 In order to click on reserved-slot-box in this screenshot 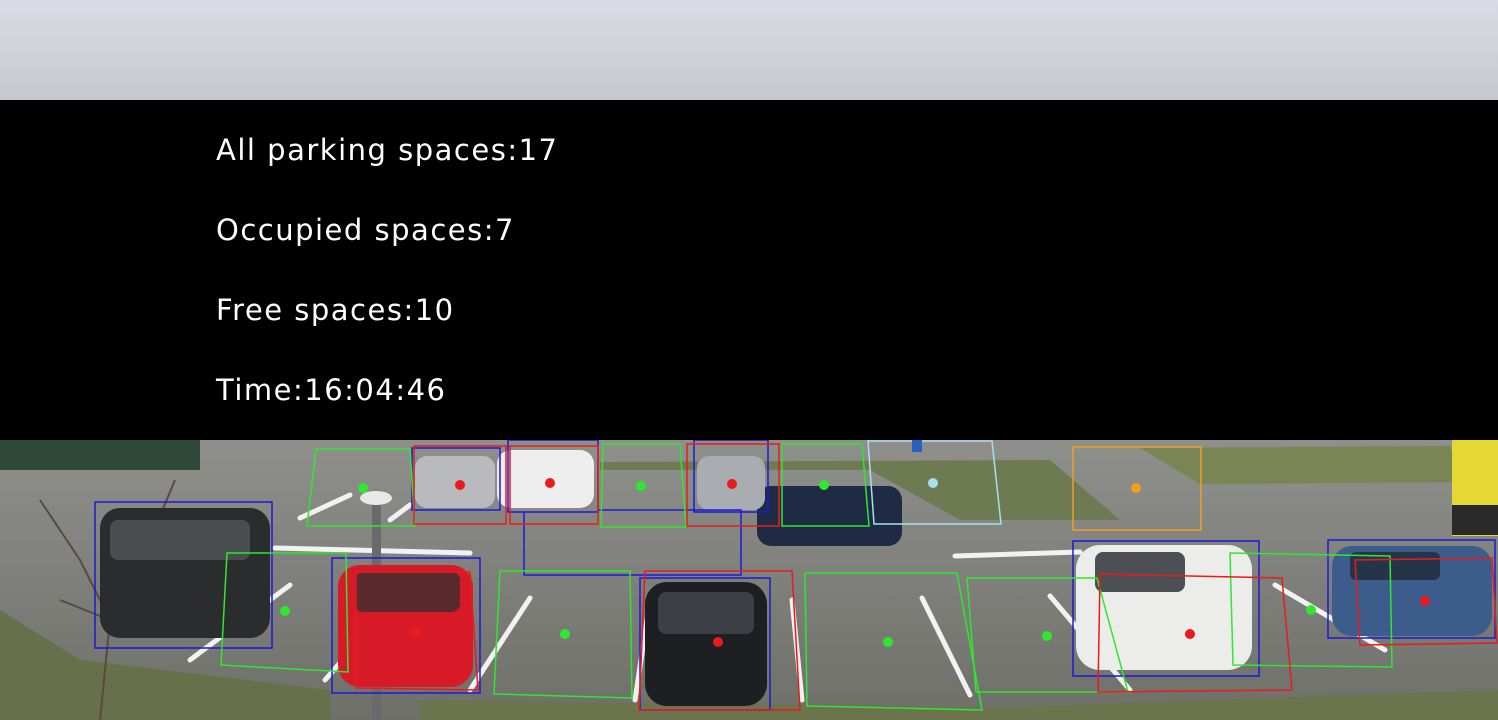, I will do `click(1137, 488)`.